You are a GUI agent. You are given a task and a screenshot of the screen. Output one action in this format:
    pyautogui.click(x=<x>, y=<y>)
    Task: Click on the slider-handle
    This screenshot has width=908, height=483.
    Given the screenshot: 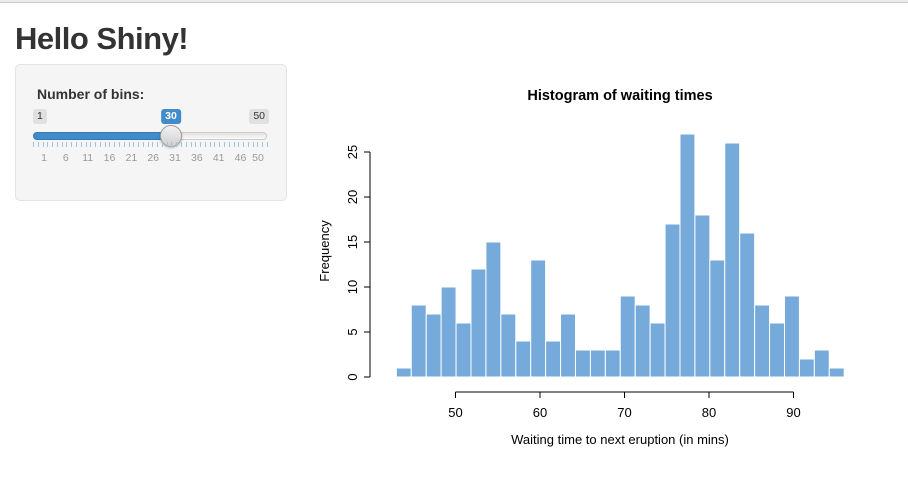 What is the action you would take?
    pyautogui.click(x=171, y=136)
    